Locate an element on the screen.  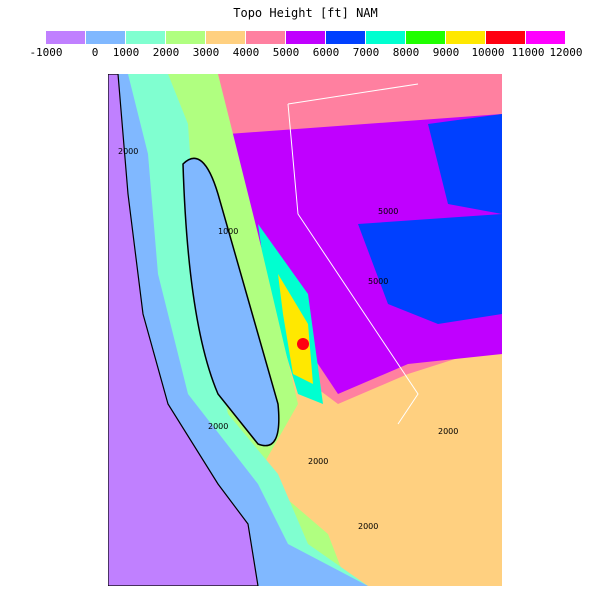
sierra-summit is located at coordinates (303, 344).